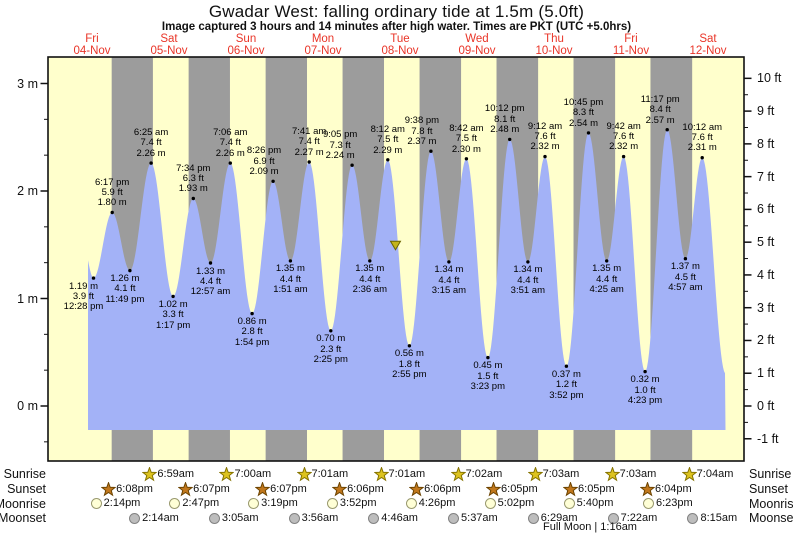 The height and width of the screenshot is (537, 793). What do you see at coordinates (173, 314) in the screenshot?
I see `tide-extreme-annotation: 1.02 m 3.3 ft 1:17 pm` at bounding box center [173, 314].